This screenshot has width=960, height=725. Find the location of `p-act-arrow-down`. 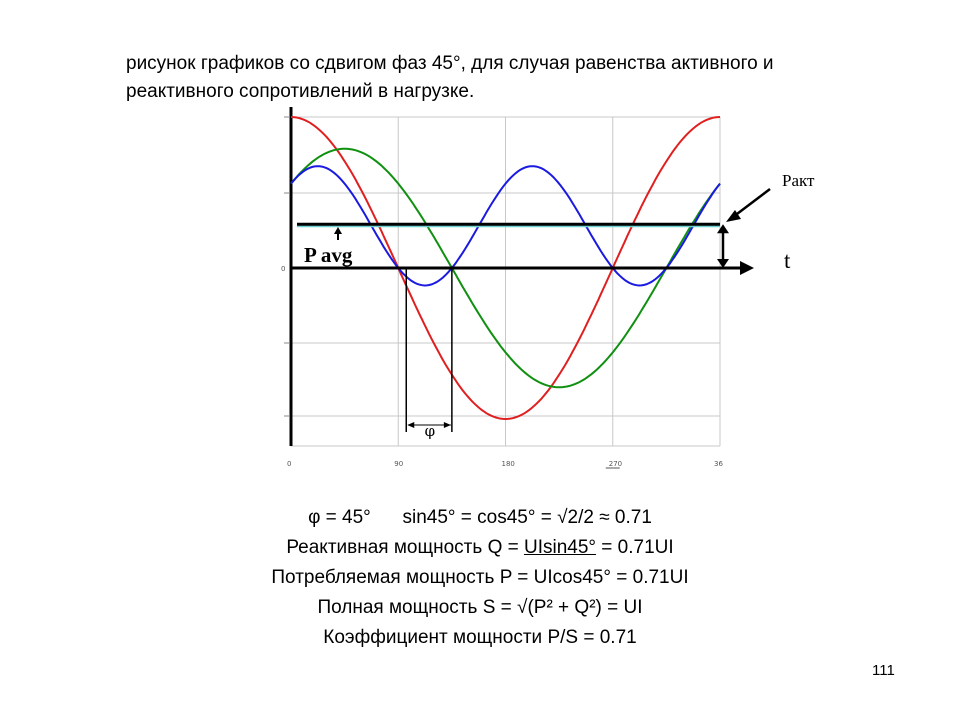

p-act-arrow-down is located at coordinates (723, 263).